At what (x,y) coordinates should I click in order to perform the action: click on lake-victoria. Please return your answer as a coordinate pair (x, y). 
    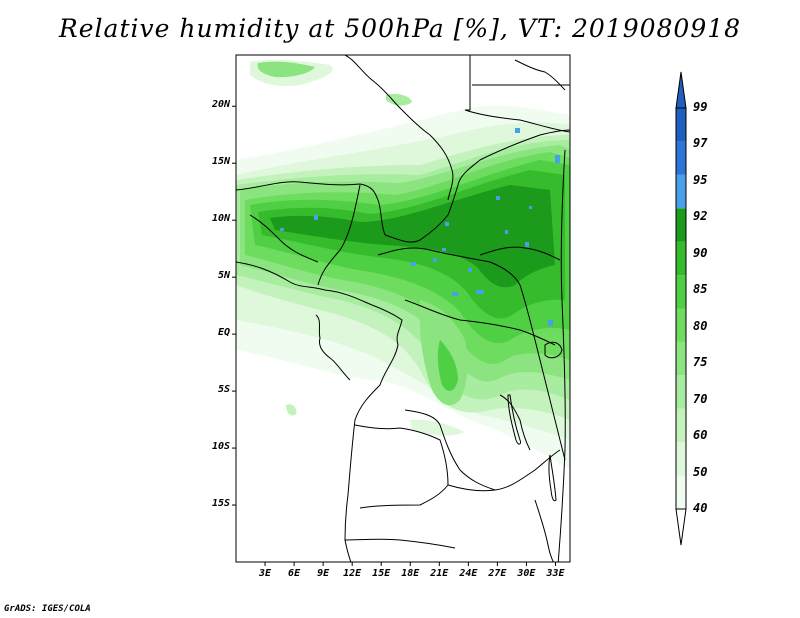
    Looking at the image, I should click on (553, 350).